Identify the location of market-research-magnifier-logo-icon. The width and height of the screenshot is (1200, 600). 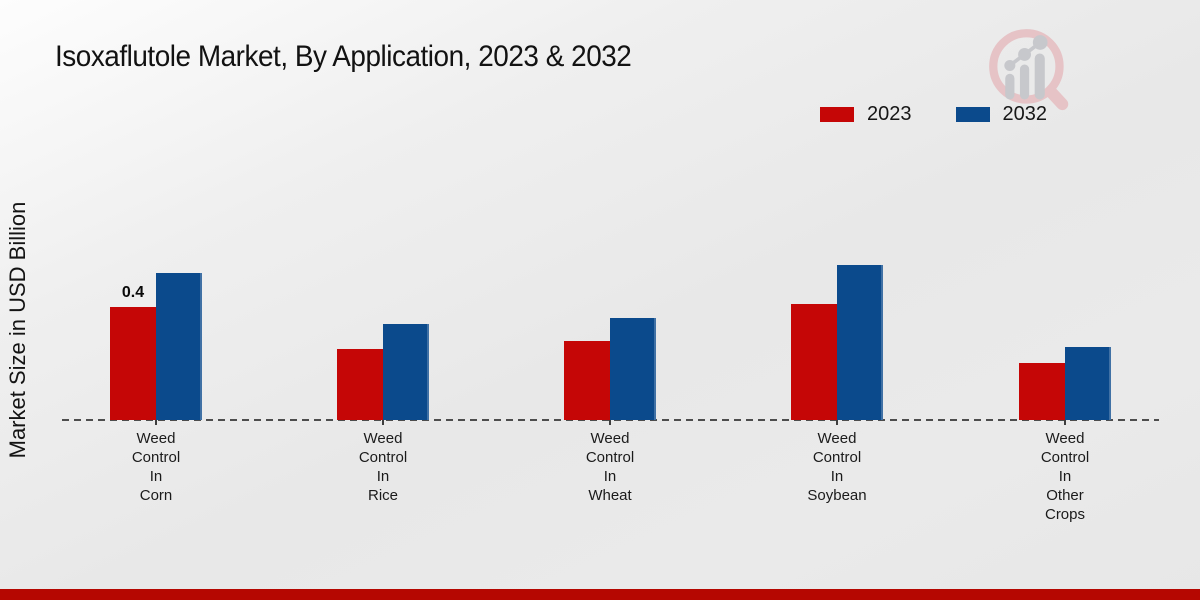
(1029, 70).